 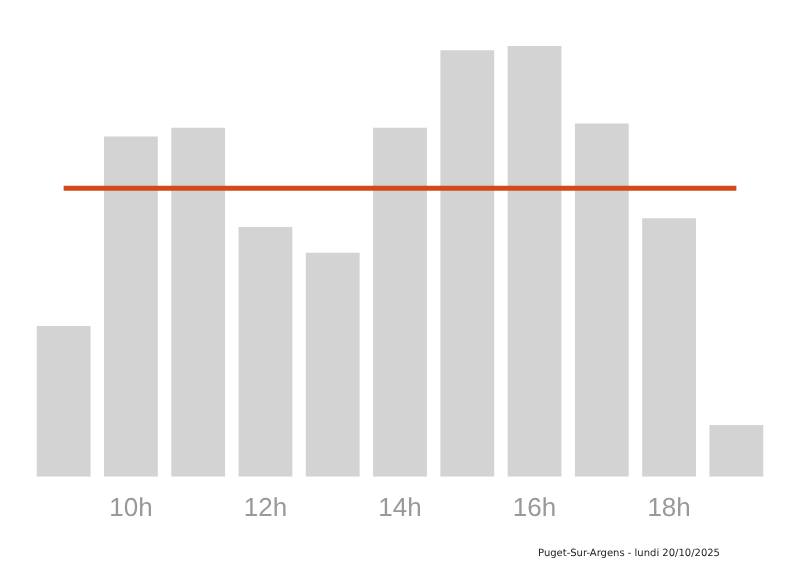 I want to click on x-tick-label: 12h, so click(x=265, y=506).